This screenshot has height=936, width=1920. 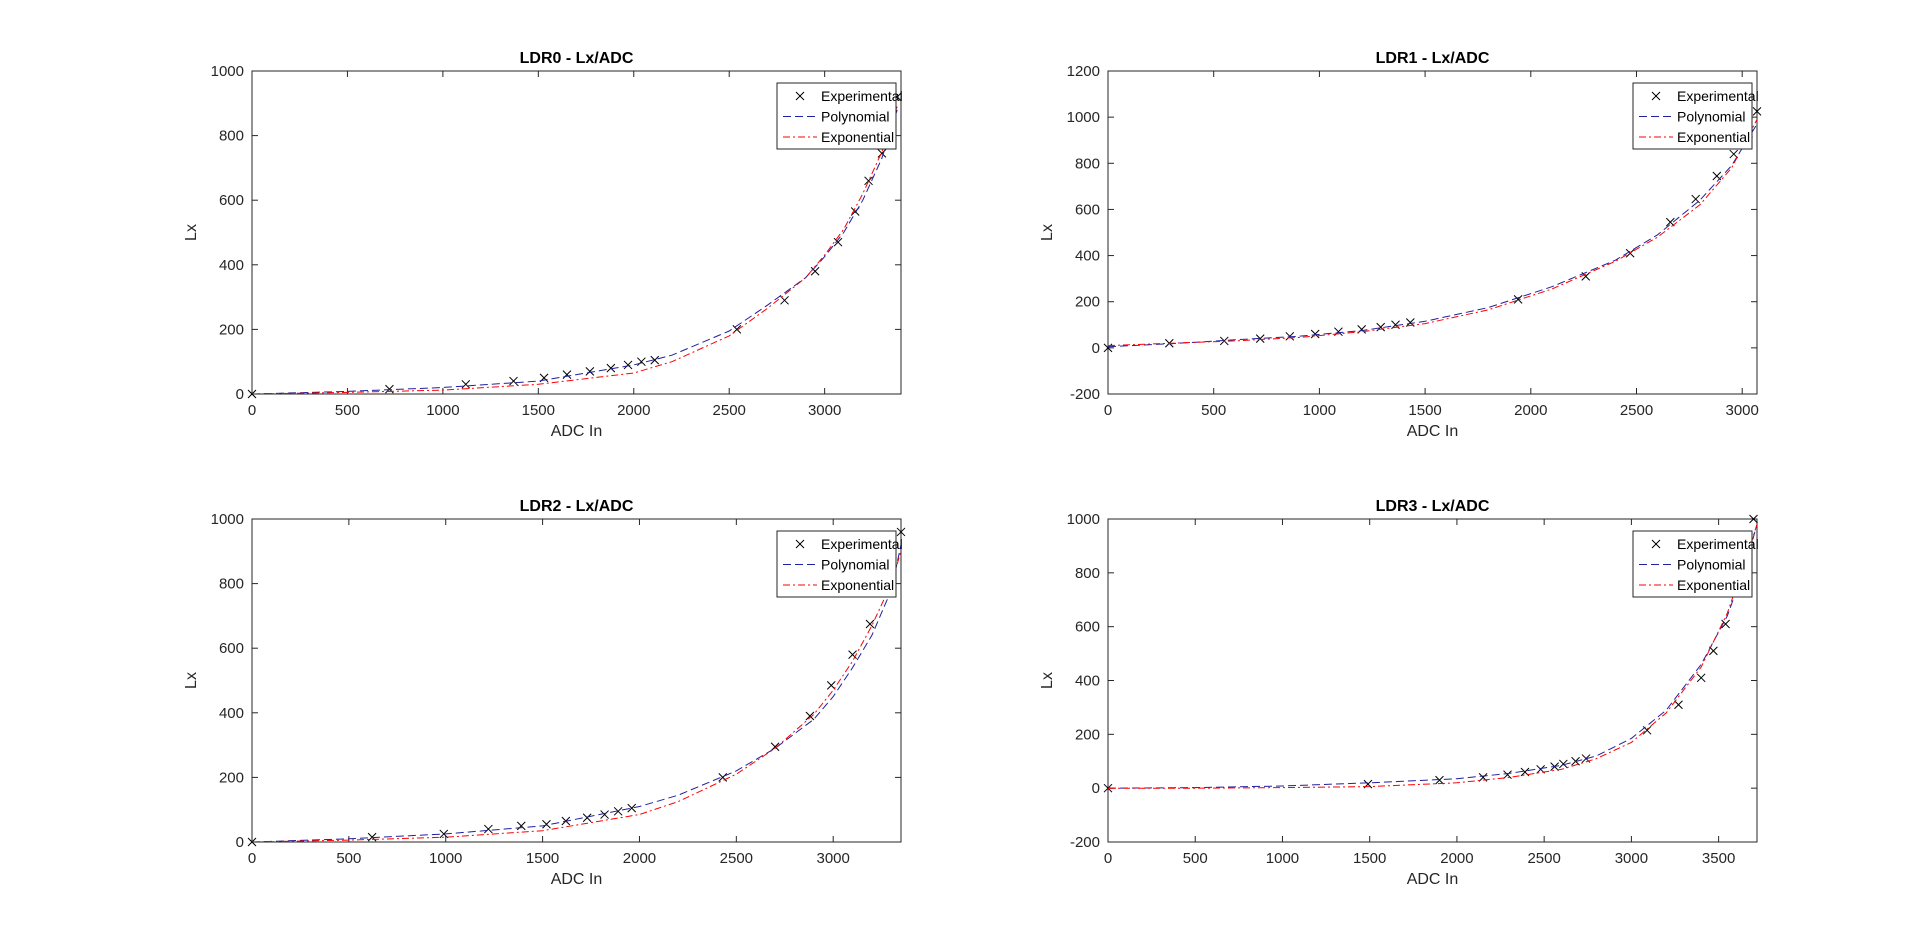 What do you see at coordinates (577, 506) in the screenshot?
I see `chart-title: LDR2 - Lx/ADC` at bounding box center [577, 506].